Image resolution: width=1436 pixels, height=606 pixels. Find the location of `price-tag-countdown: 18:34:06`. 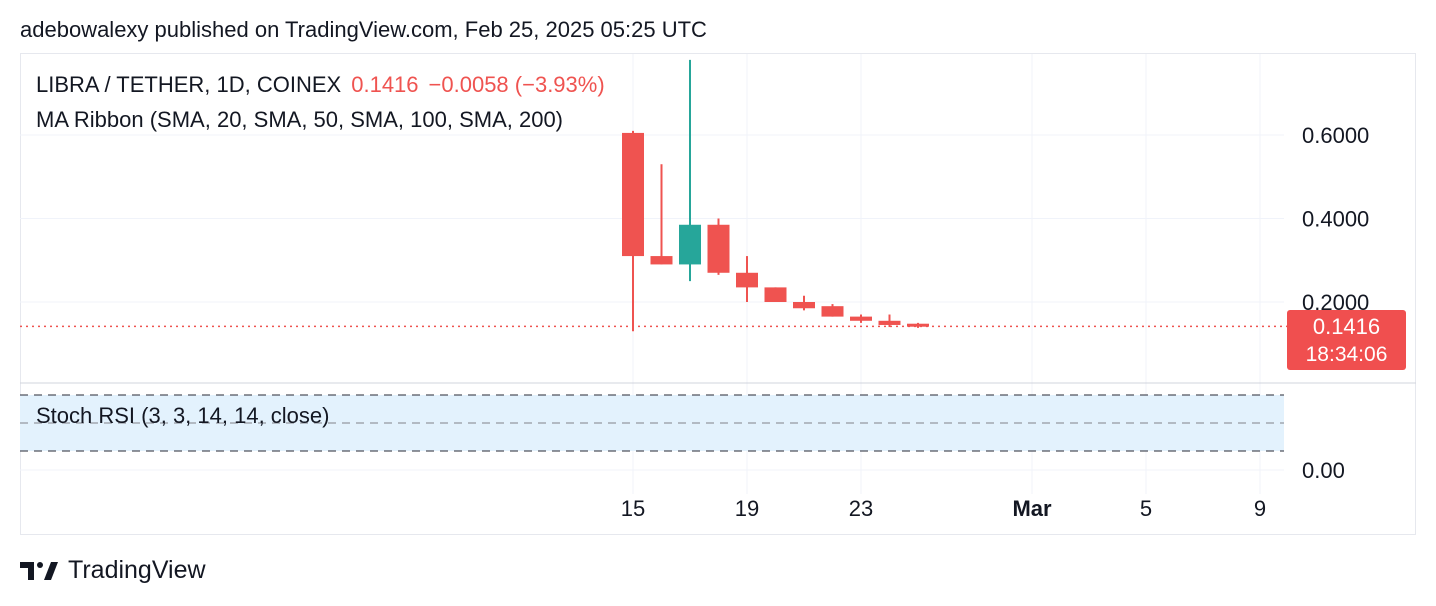

price-tag-countdown: 18:34:06 is located at coordinates (1346, 354).